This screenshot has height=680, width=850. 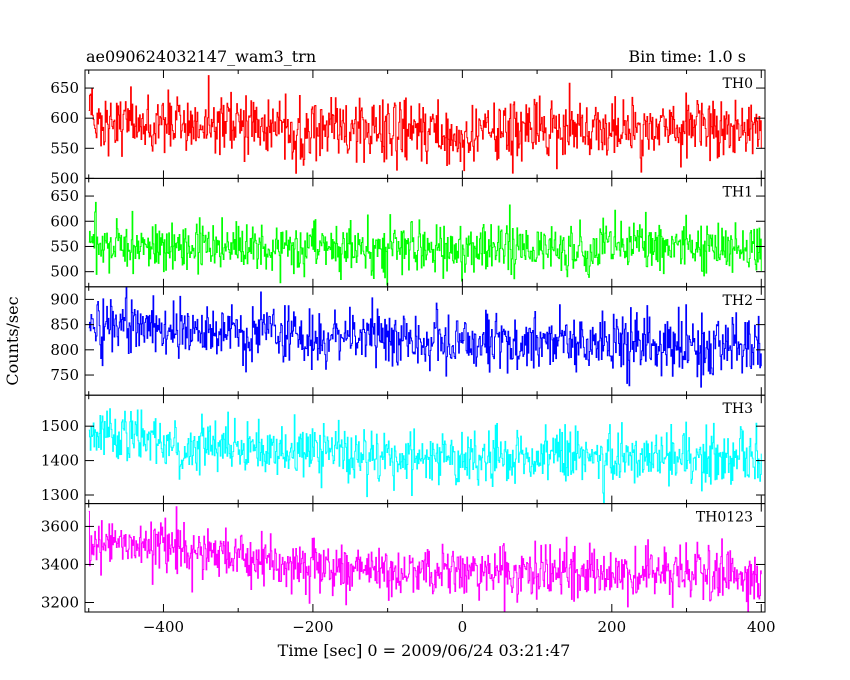 What do you see at coordinates (724, 518) in the screenshot?
I see `series-label-th0123: TH0123` at bounding box center [724, 518].